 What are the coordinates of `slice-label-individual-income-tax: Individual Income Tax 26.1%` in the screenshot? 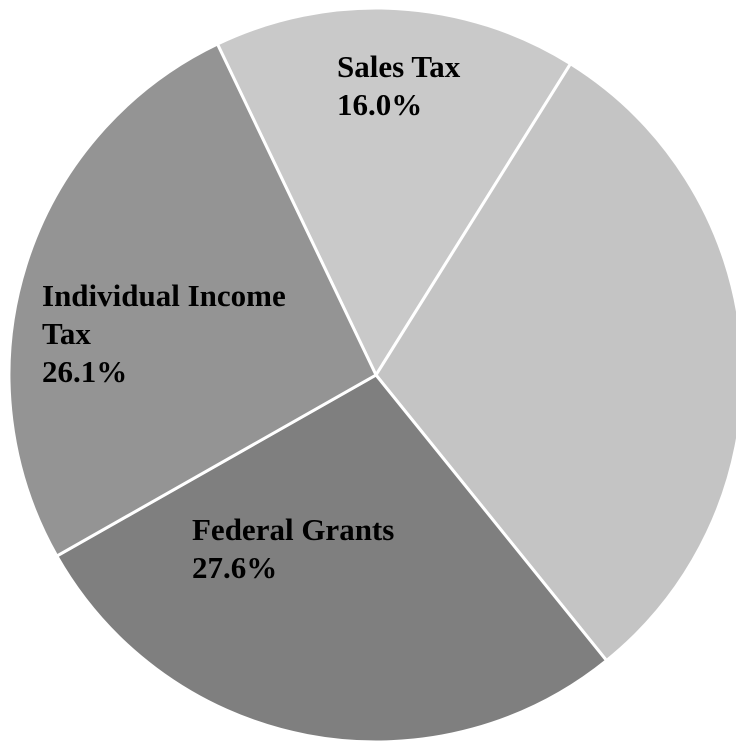 It's located at (164, 334).